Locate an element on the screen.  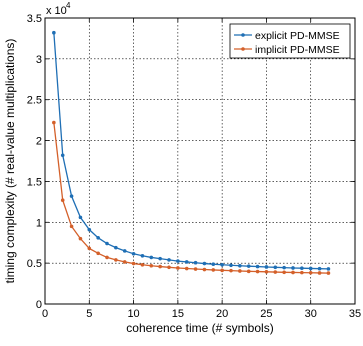
x-tick-label: 0 is located at coordinates (45, 314).